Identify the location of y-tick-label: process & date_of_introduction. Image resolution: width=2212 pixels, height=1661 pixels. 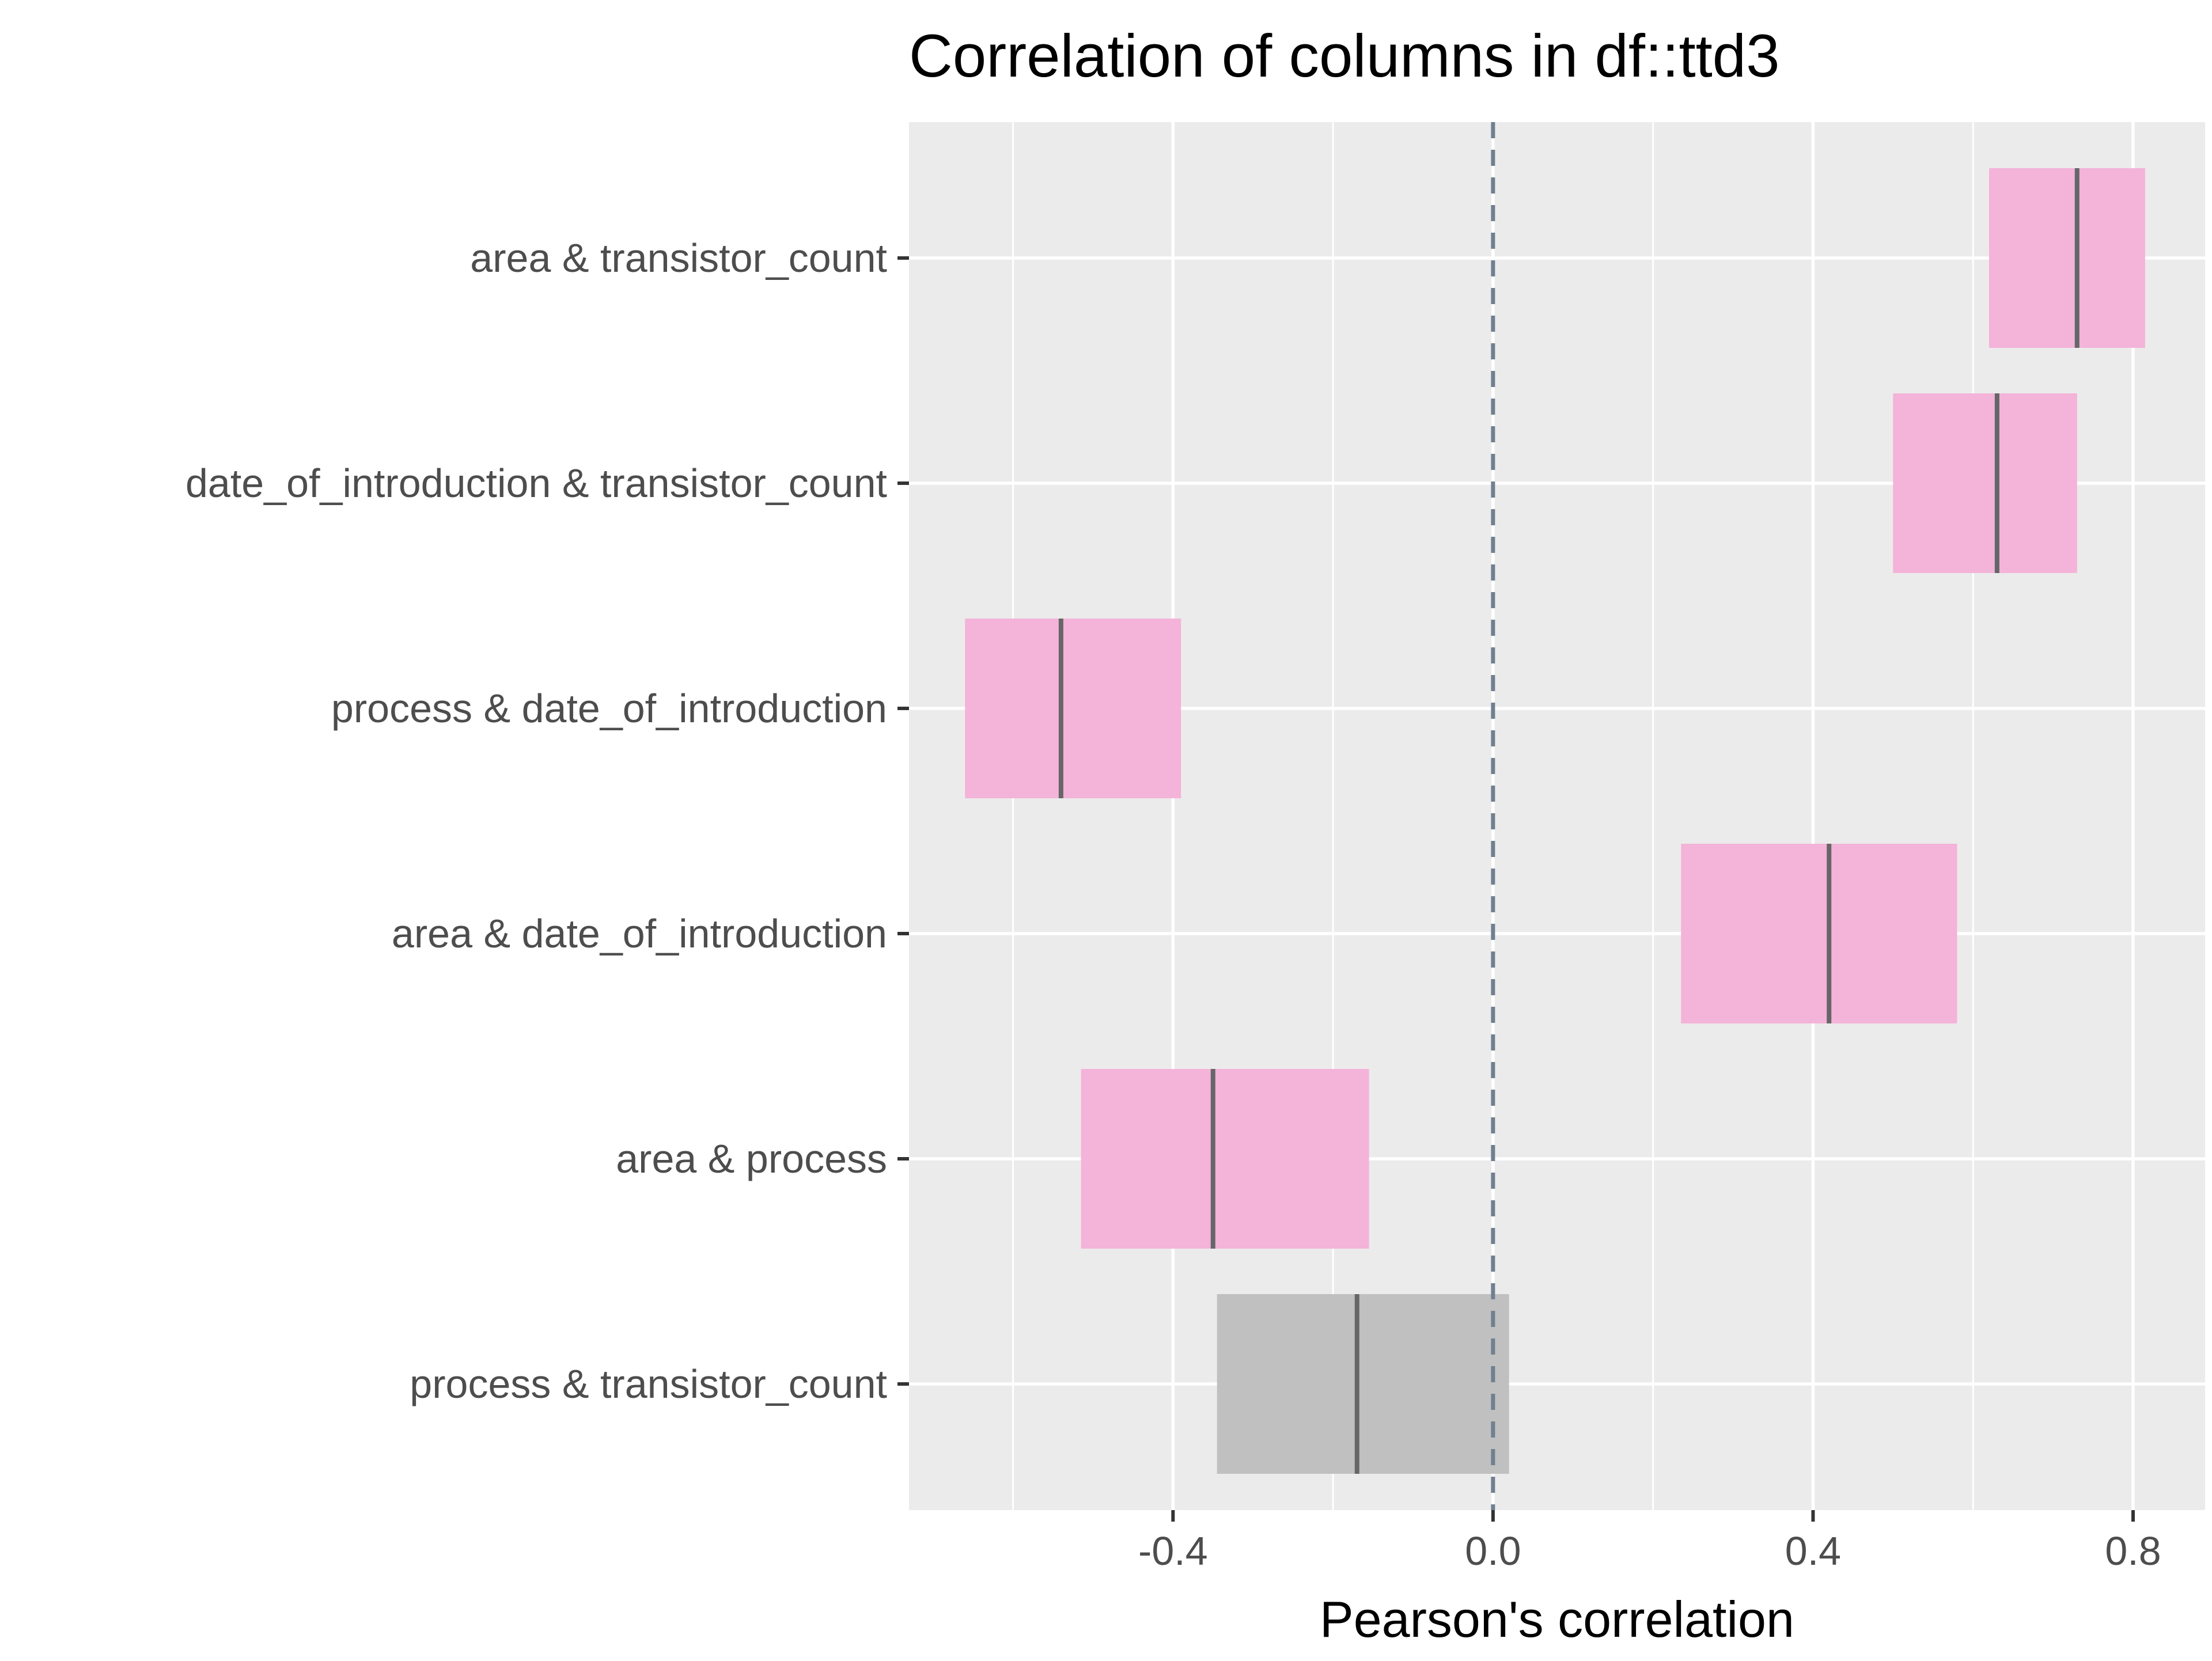
(609, 708).